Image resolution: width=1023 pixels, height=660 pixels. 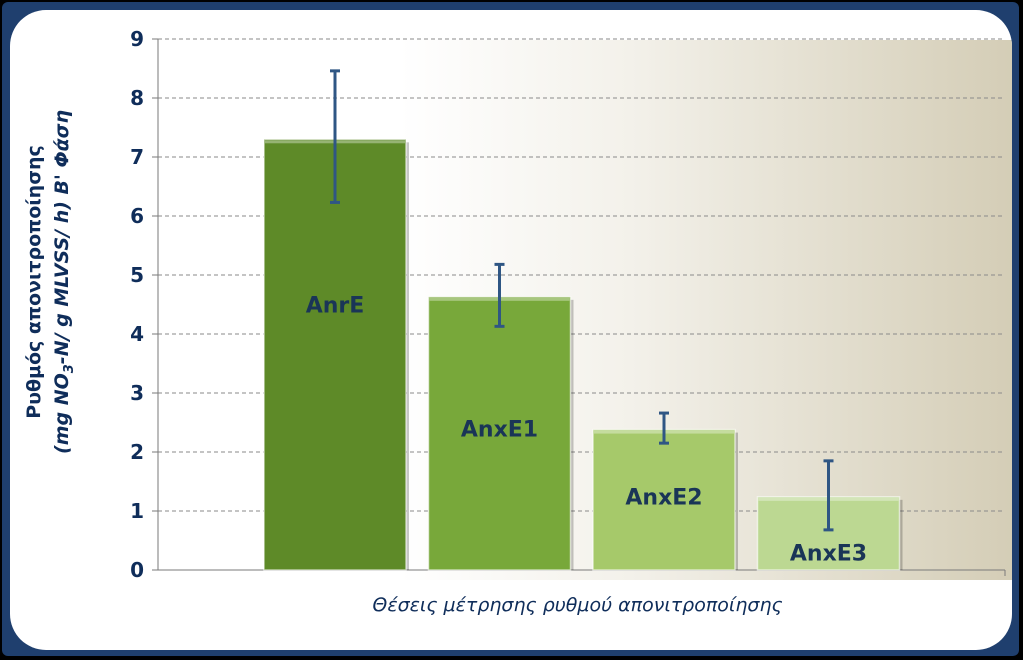 I want to click on y-tick-label: 2, so click(x=137, y=452).